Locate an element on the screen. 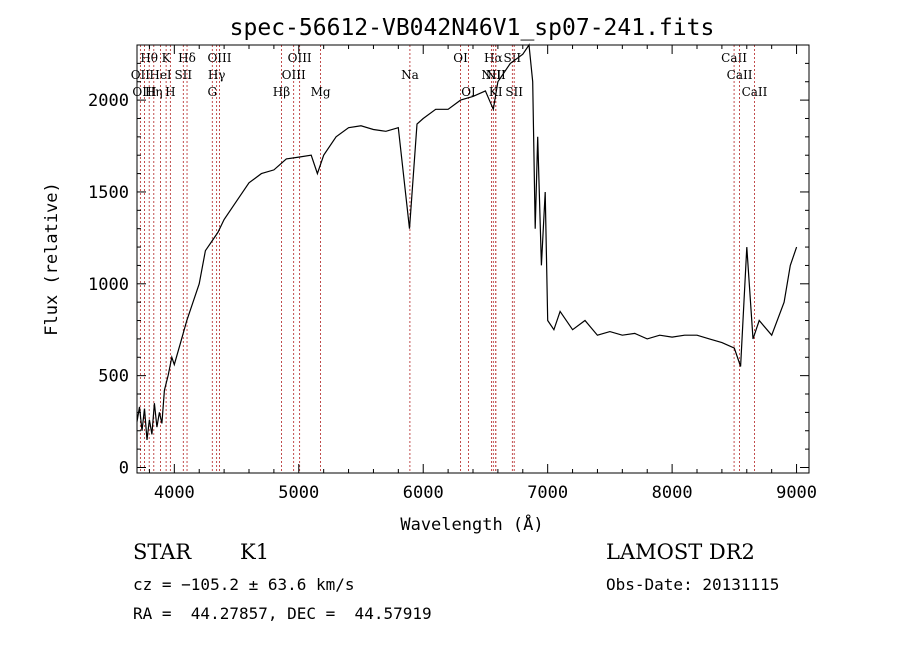 The width and height of the screenshot is (900, 649). line-marker-label: Mg is located at coordinates (321, 92).